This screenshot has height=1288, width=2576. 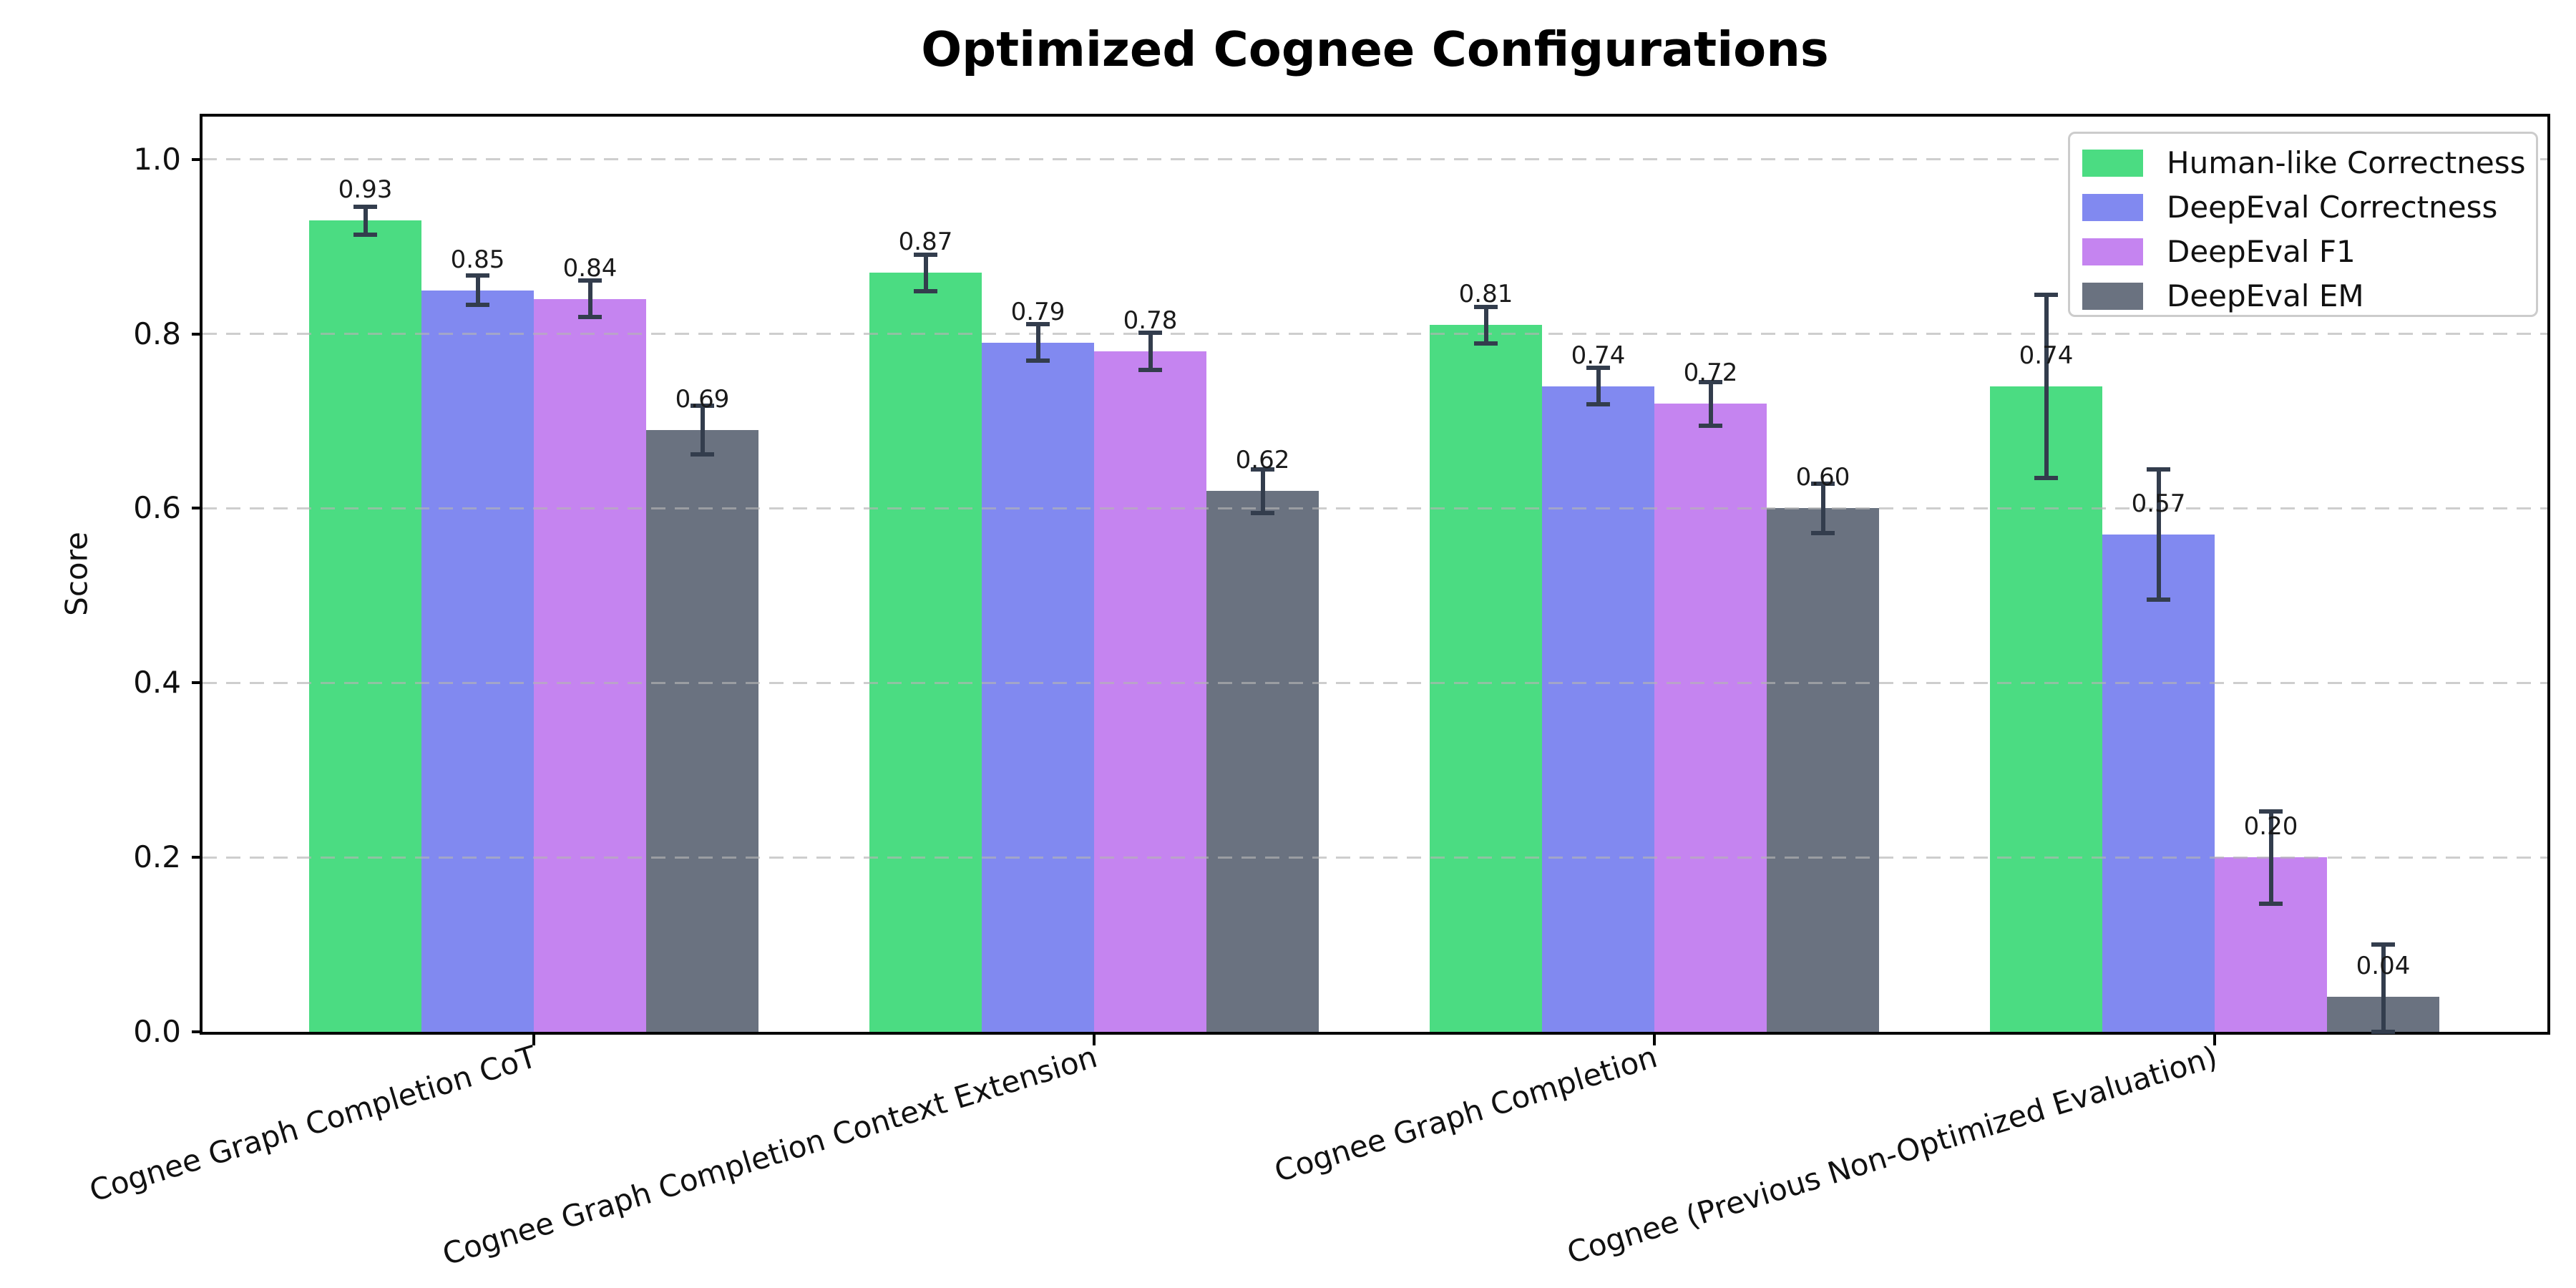 I want to click on legend-label: DeepEval F1, so click(x=2261, y=251).